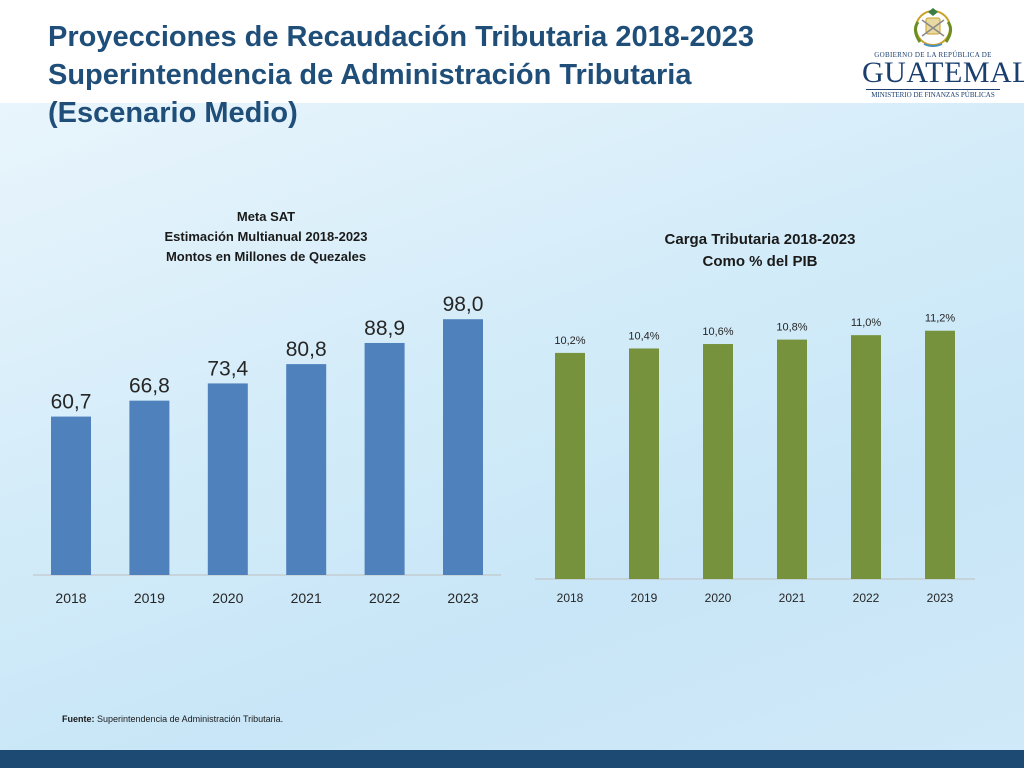 This screenshot has height=768, width=1024. I want to click on chart-2-tick-label-2020: 2020, so click(718, 598).